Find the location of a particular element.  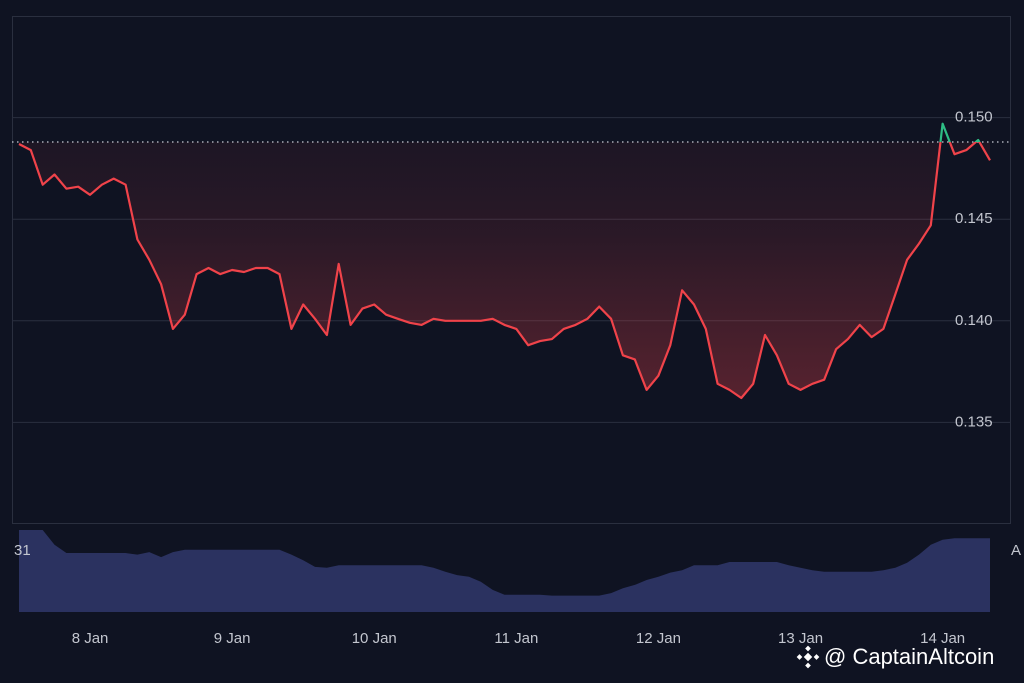

volume-right-label: A is located at coordinates (1016, 550).